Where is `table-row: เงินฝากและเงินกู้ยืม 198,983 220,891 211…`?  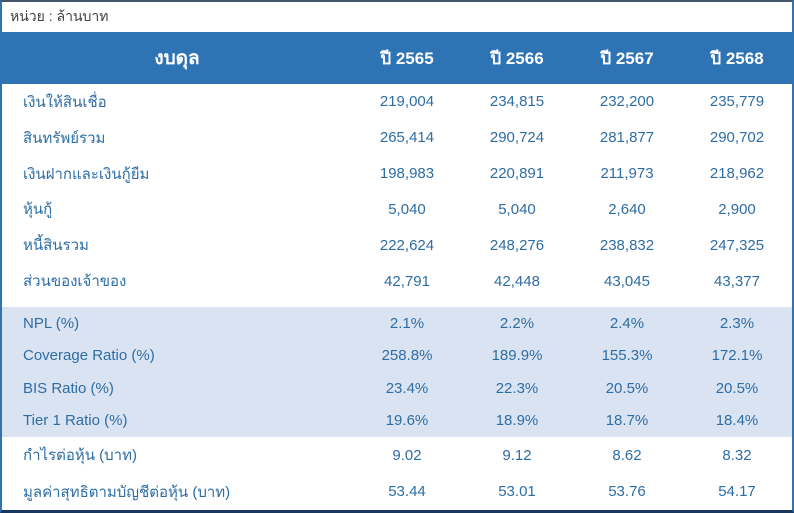
table-row: เงินฝากและเงินกู้ยืม 198,983 220,891 211… is located at coordinates (397, 174).